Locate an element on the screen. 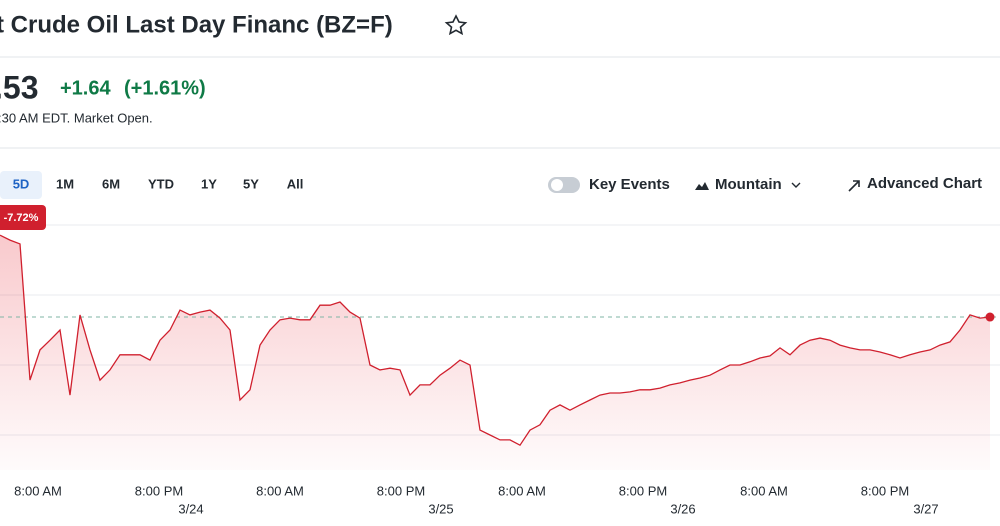 Image resolution: width=1000 pixels, height=526 pixels. range-button: All is located at coordinates (295, 183).